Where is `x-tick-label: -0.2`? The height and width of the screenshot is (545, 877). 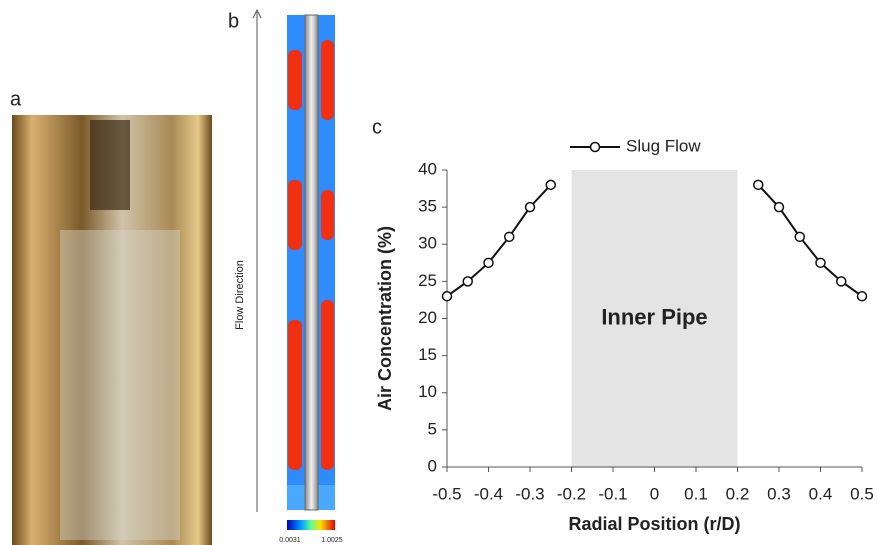
x-tick-label: -0.2 is located at coordinates (571, 493).